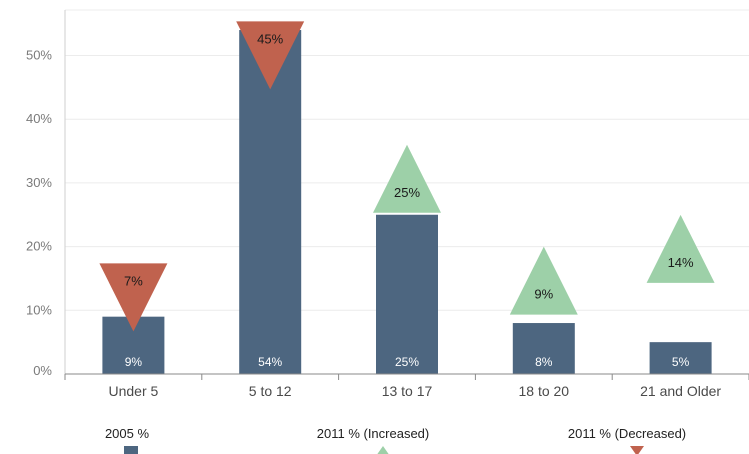 The width and height of the screenshot is (749, 454). I want to click on bar-value-label: 25%, so click(407, 362).